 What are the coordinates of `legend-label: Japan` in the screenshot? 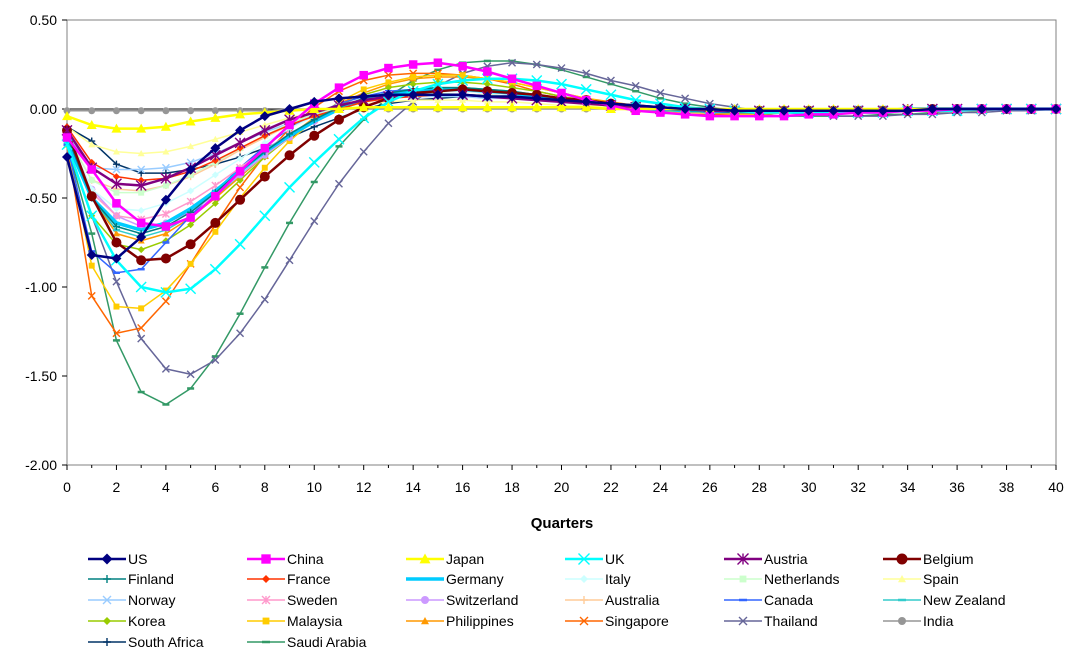 It's located at (465, 559).